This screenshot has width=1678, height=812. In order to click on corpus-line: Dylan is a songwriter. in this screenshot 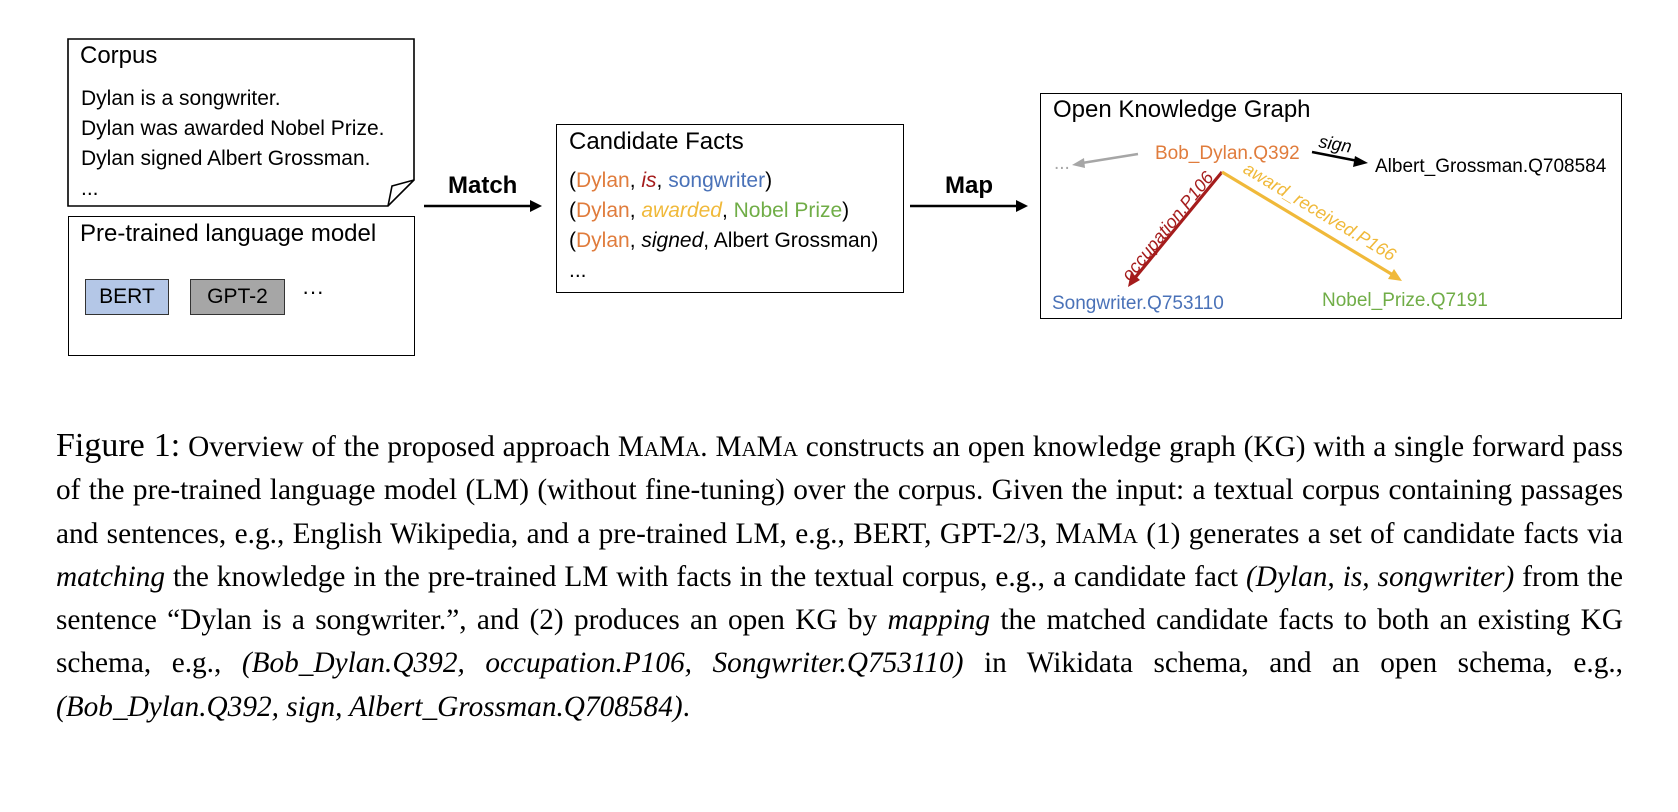, I will do `click(181, 98)`.